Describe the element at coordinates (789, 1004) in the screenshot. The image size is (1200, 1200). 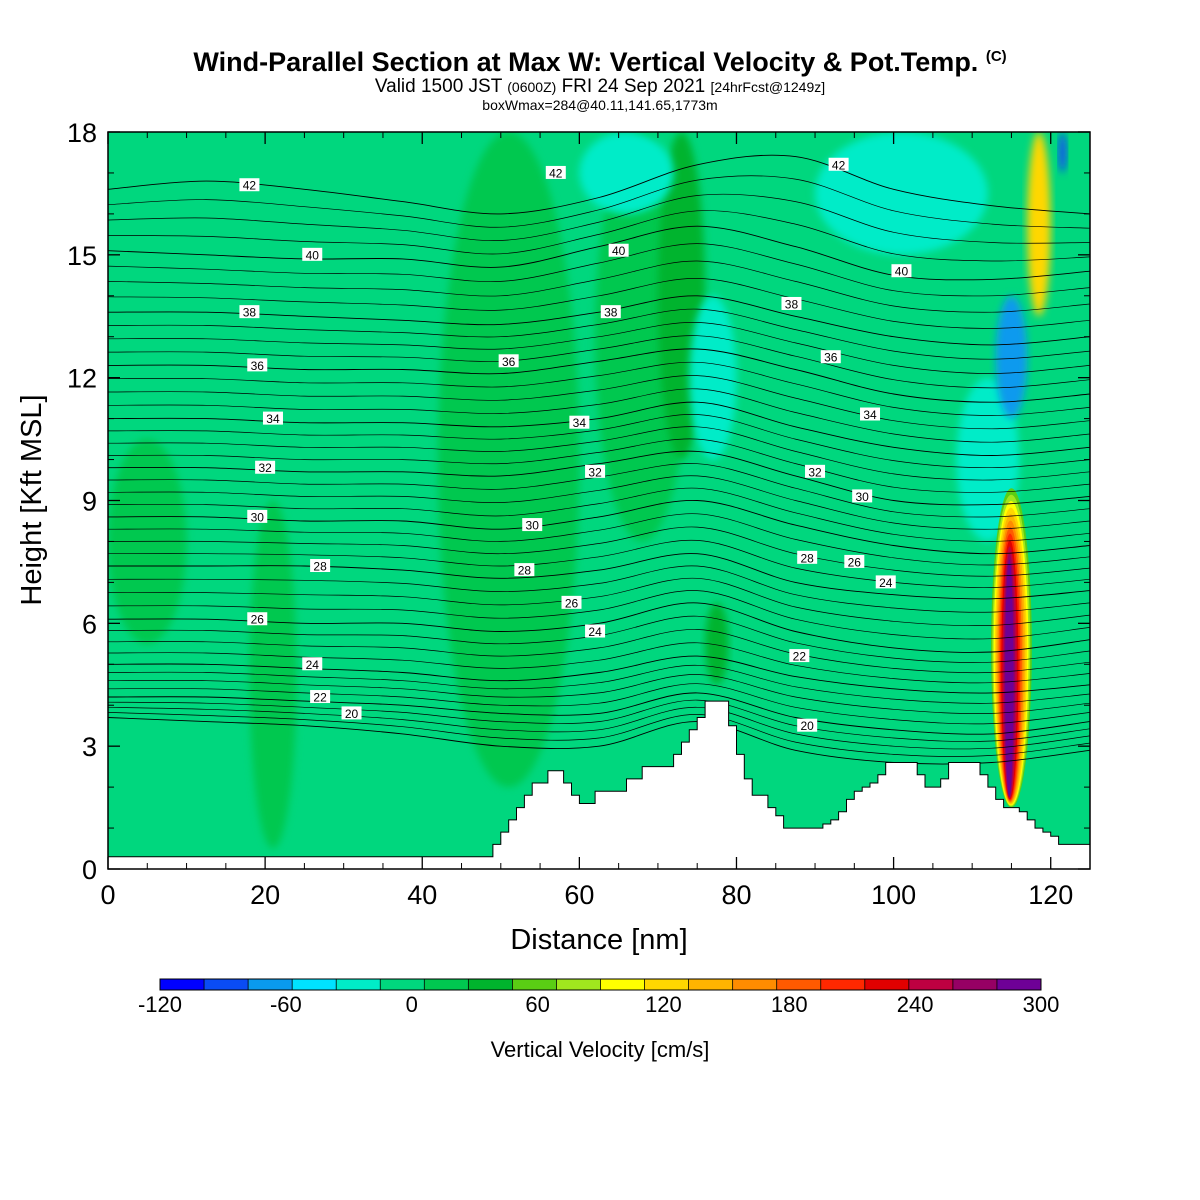
I see `colorbar-tick-label: 180` at that location.